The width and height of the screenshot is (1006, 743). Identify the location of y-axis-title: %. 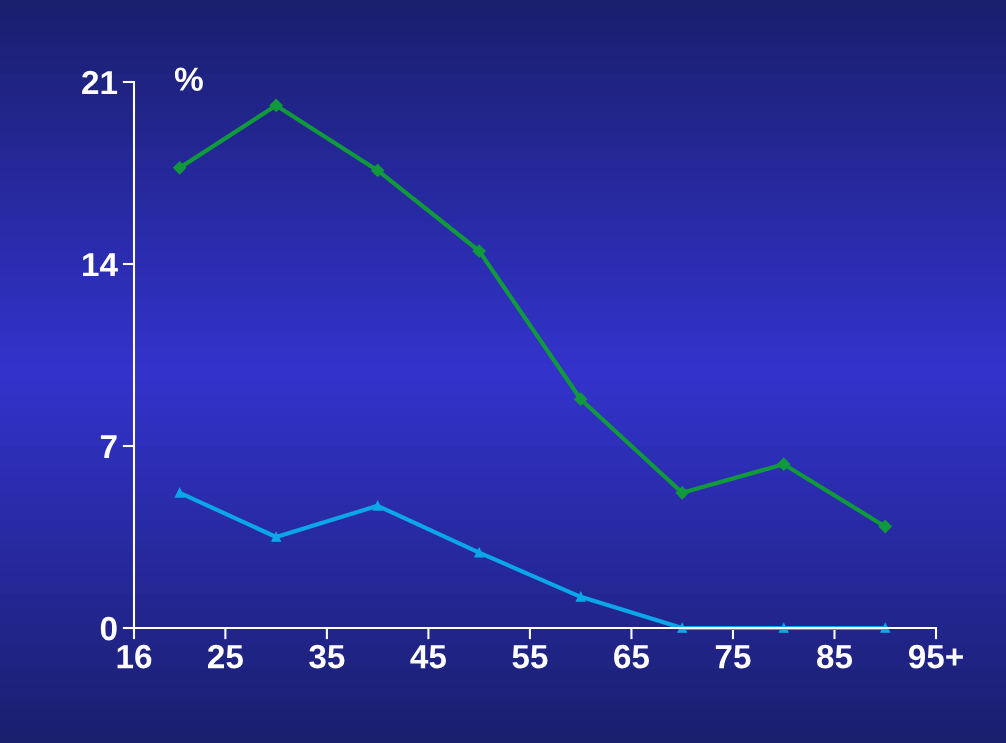
(188, 79).